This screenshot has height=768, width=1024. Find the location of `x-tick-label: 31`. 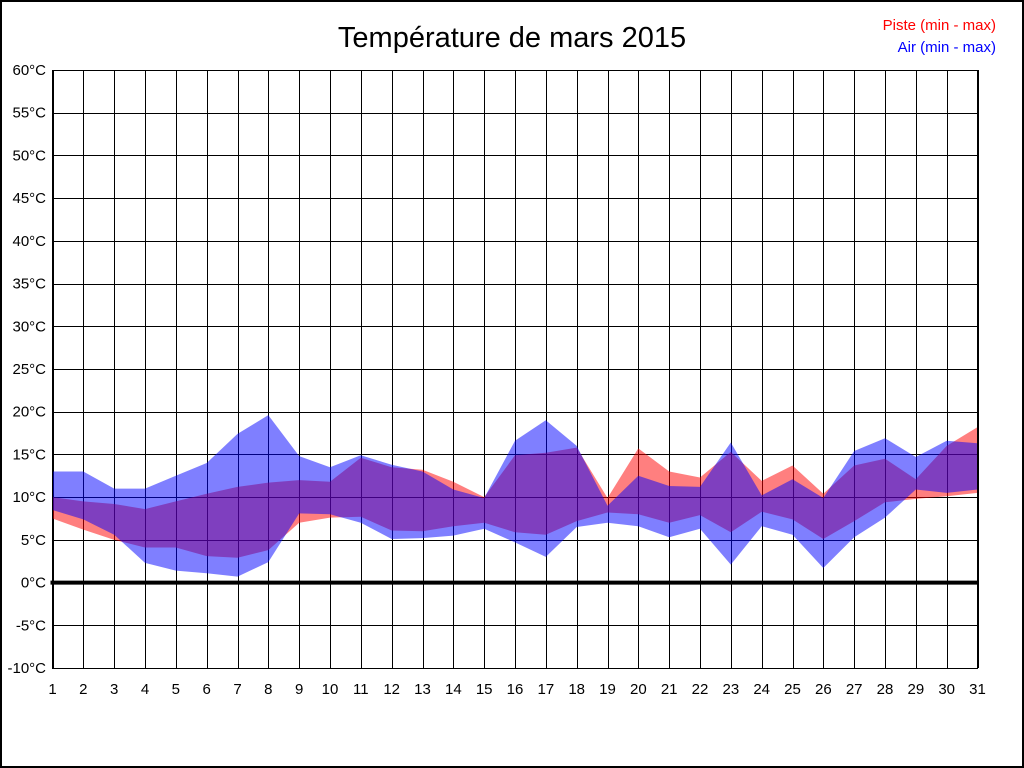

x-tick-label: 31 is located at coordinates (977, 689).